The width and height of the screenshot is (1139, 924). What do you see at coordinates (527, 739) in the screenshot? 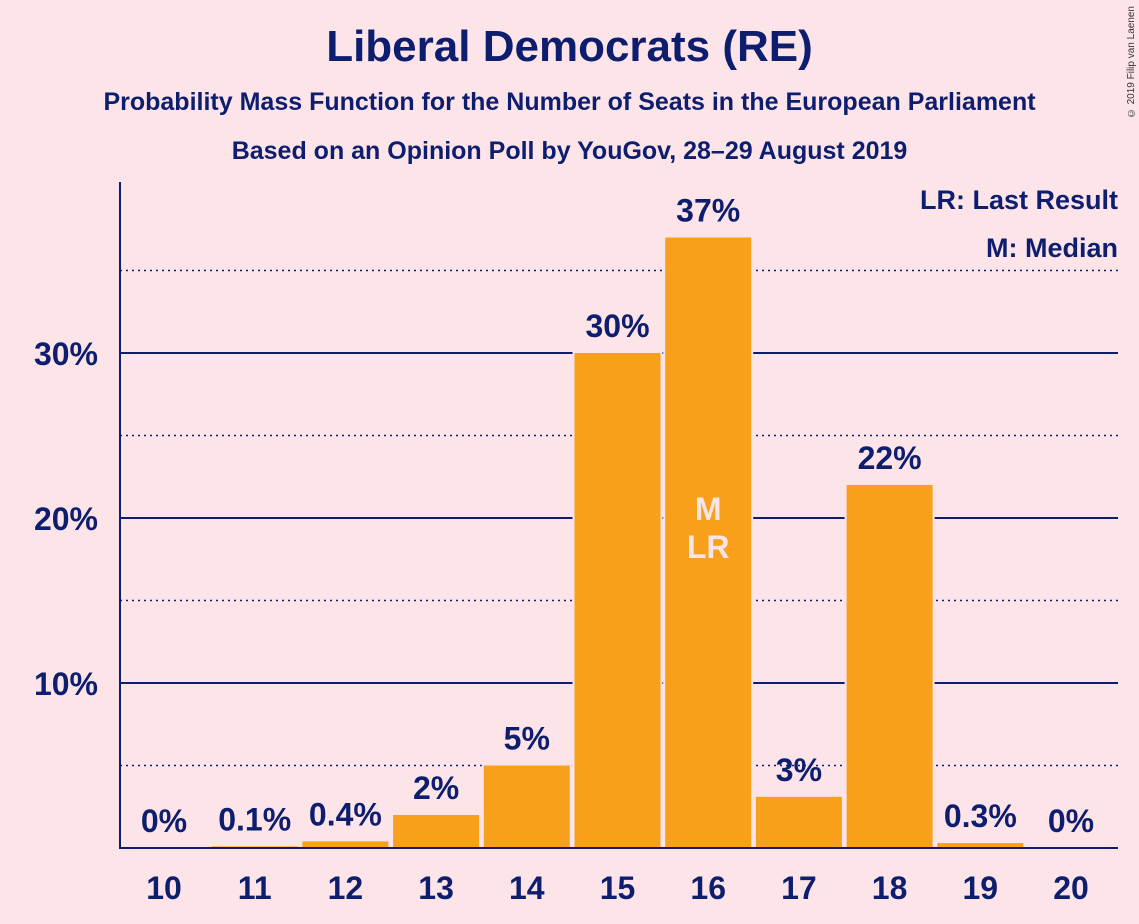
I see `data-label-14: 5%` at bounding box center [527, 739].